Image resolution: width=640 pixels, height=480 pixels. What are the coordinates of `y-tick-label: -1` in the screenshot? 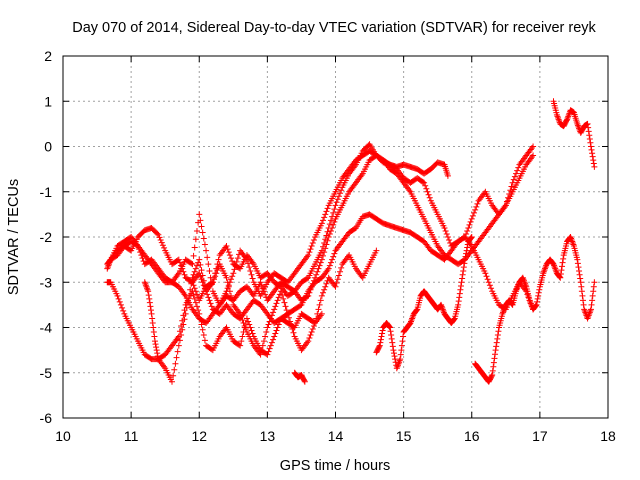 It's located at (46, 192).